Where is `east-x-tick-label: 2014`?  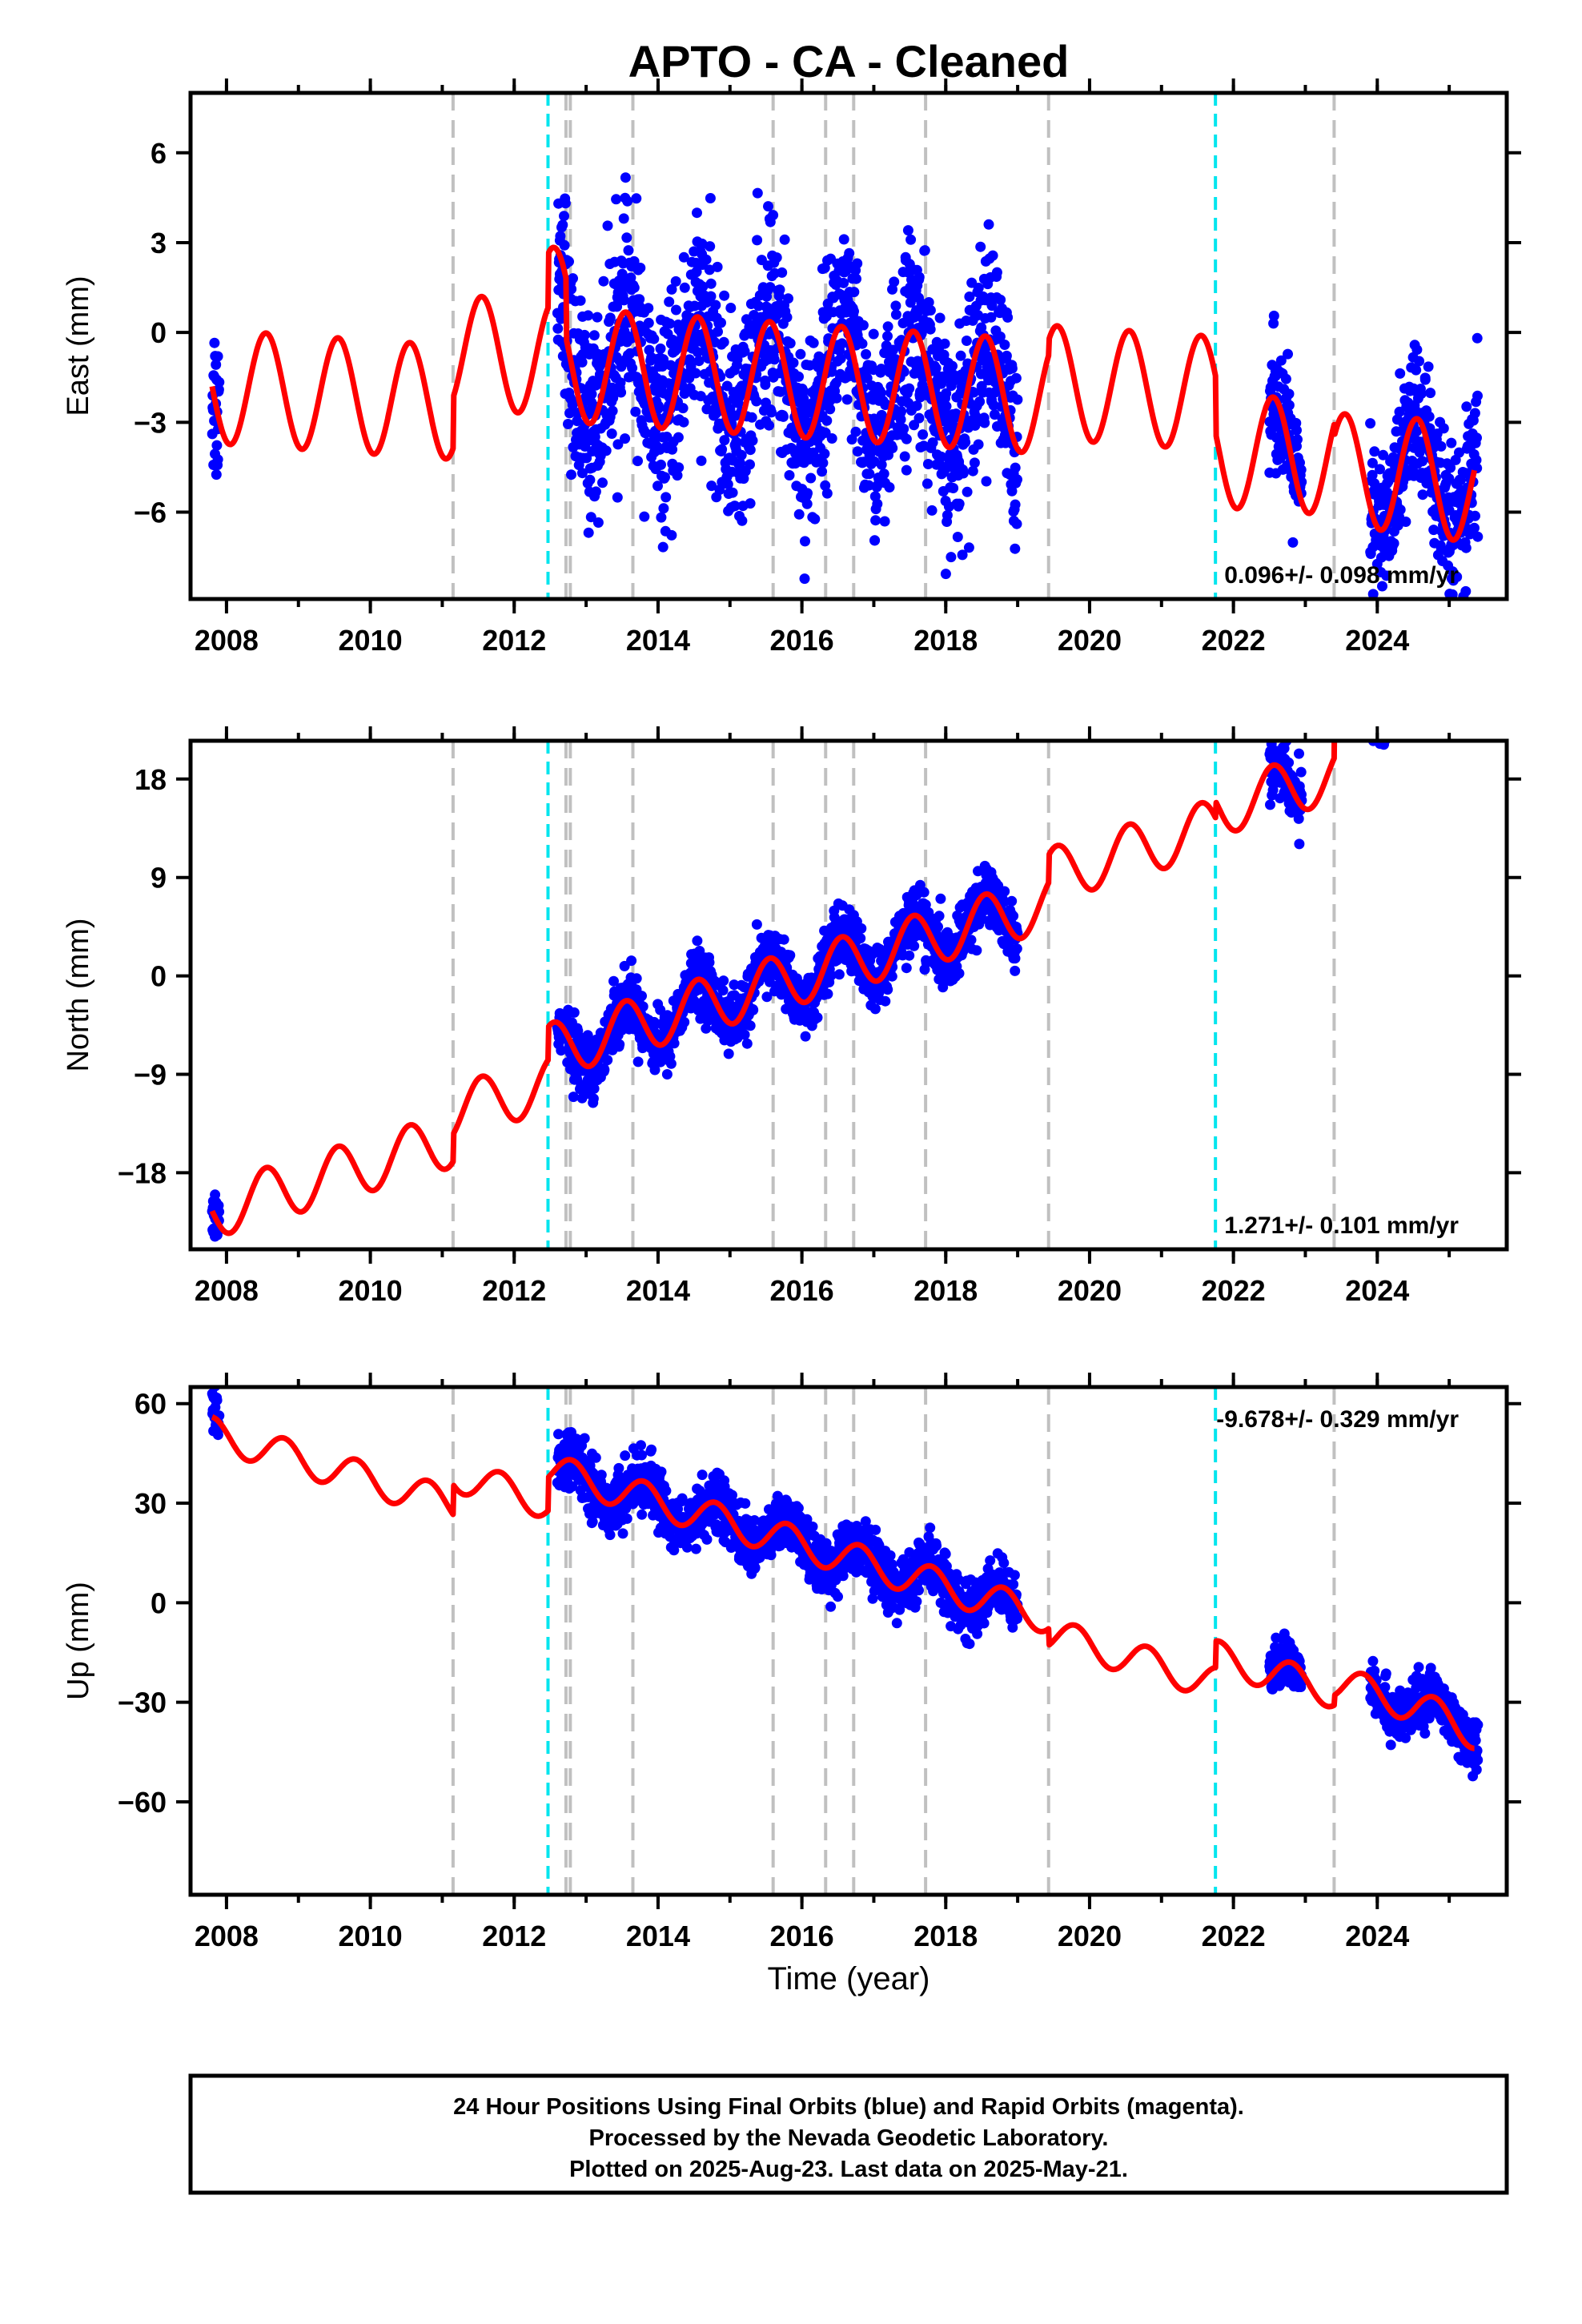 east-x-tick-label: 2014 is located at coordinates (658, 640).